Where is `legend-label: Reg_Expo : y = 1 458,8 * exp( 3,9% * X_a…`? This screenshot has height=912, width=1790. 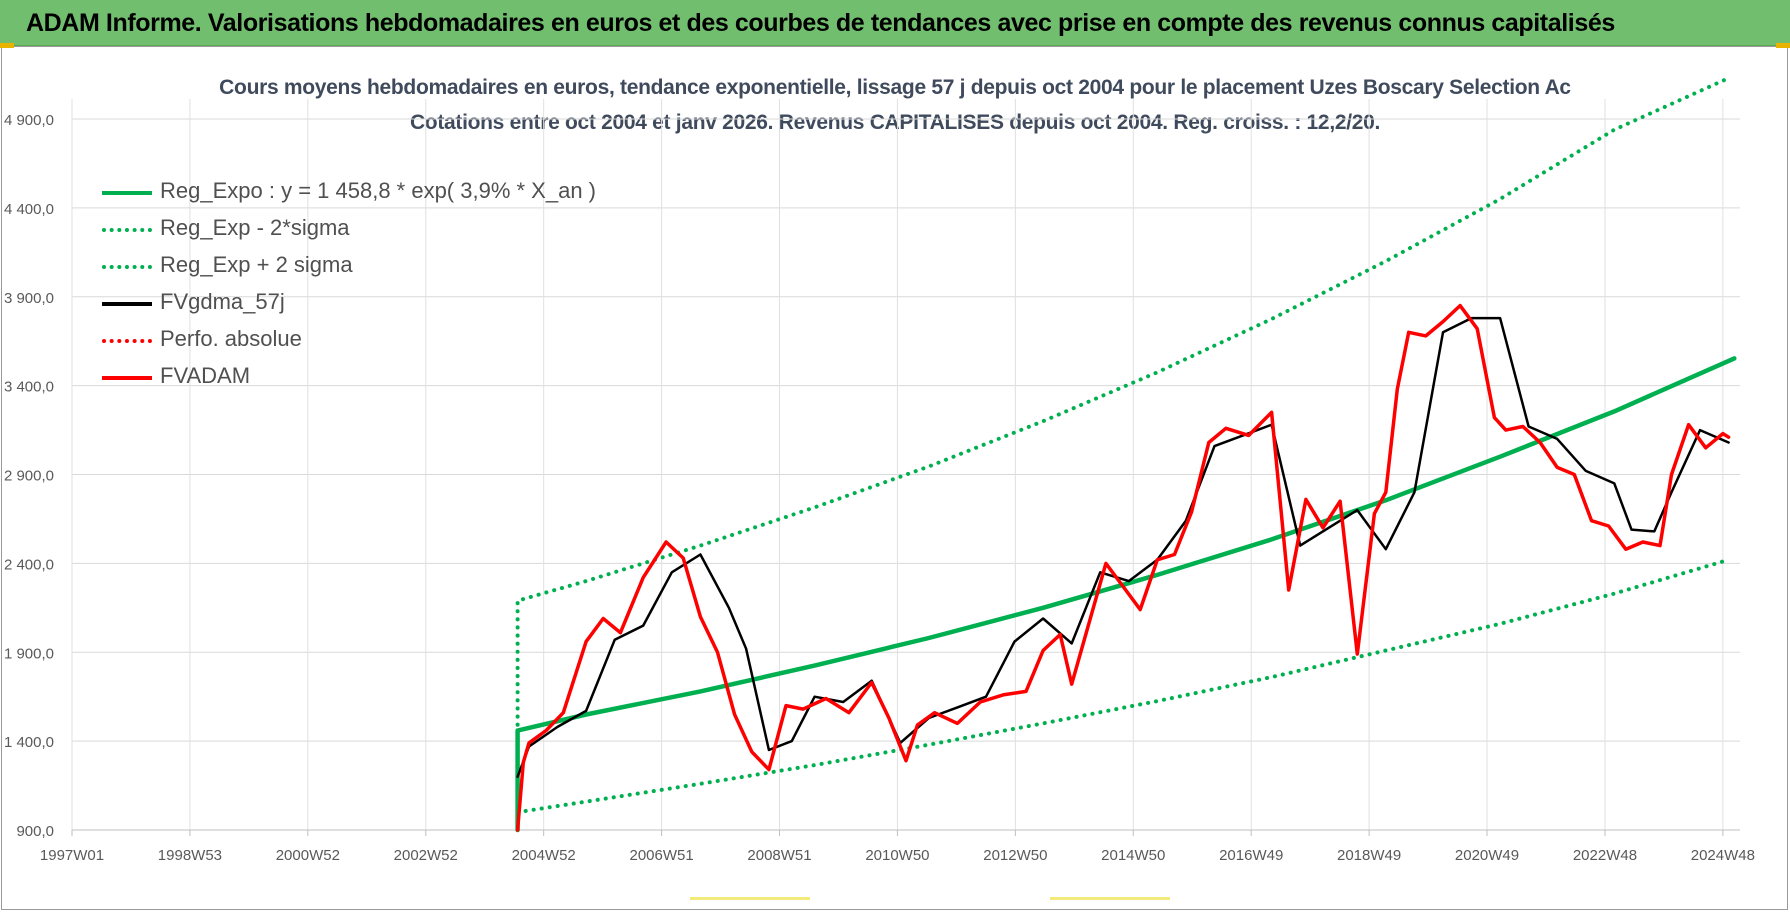
legend-label: Reg_Expo : y = 1 458,8 * exp( 3,9% * X_a… is located at coordinates (378, 190).